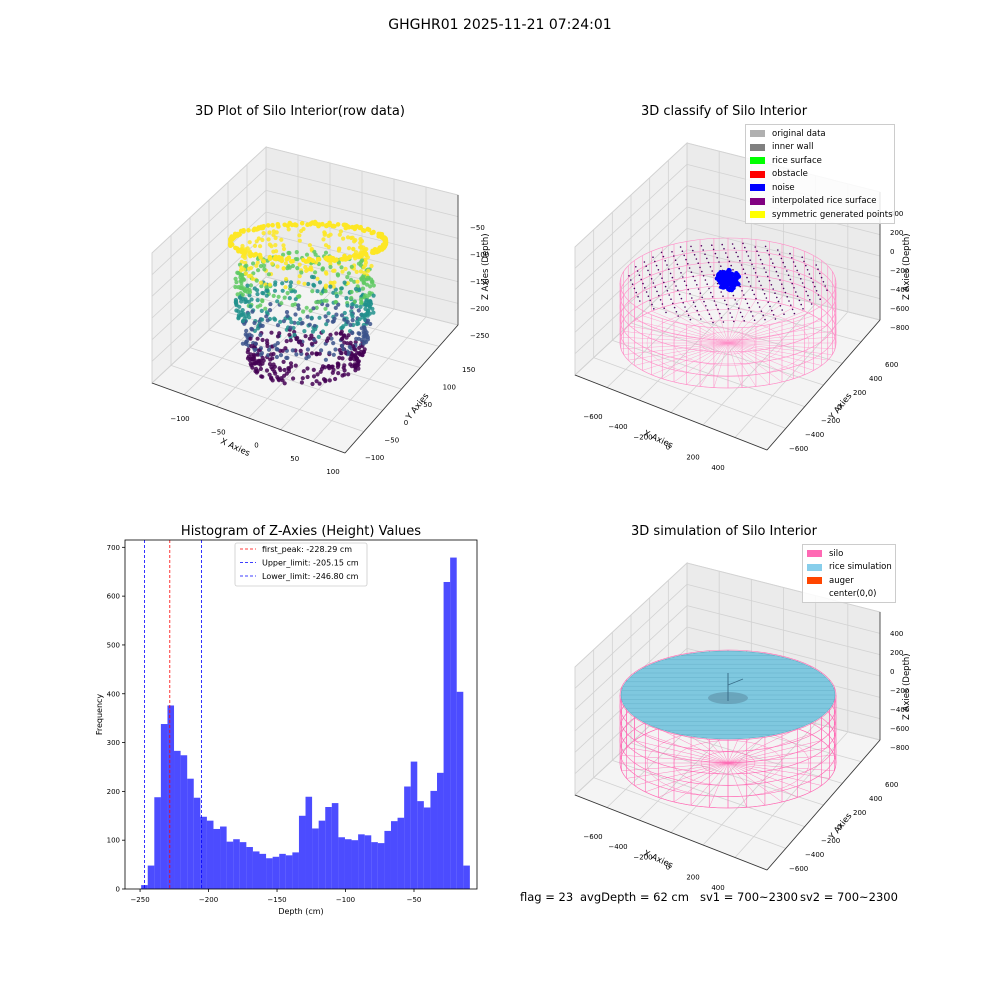 This screenshot has width=1000, height=1000. What do you see at coordinates (717, 888) in the screenshot?
I see `x-tick-label: 400` at bounding box center [717, 888].